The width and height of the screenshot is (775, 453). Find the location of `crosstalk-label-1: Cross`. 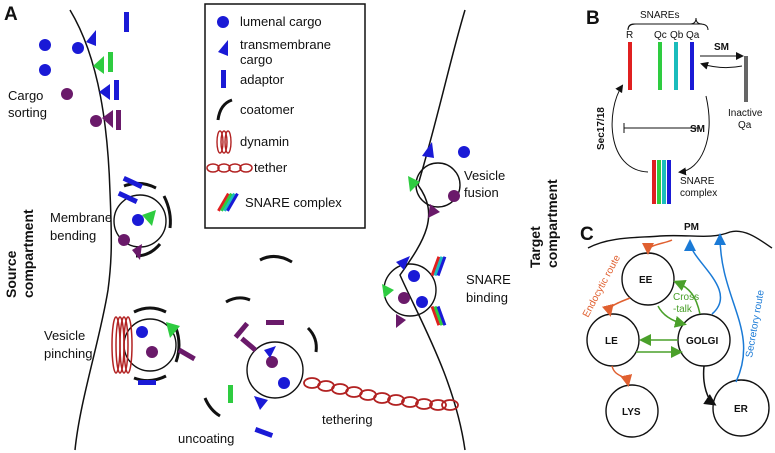

crosstalk-label-1: Cross is located at coordinates (686, 297).